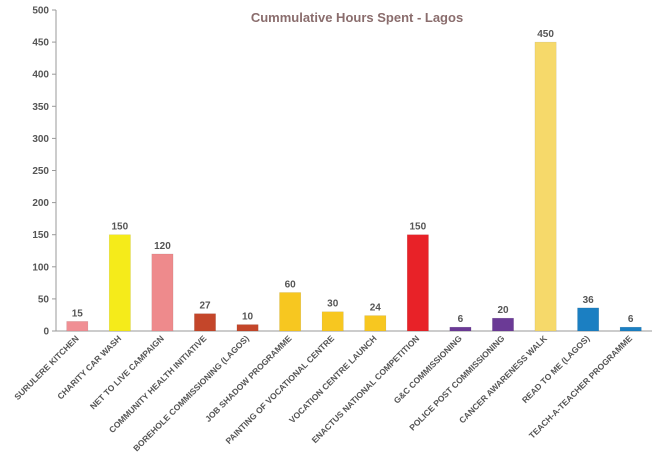 This screenshot has width=662, height=471. I want to click on data-label: 36, so click(589, 300).